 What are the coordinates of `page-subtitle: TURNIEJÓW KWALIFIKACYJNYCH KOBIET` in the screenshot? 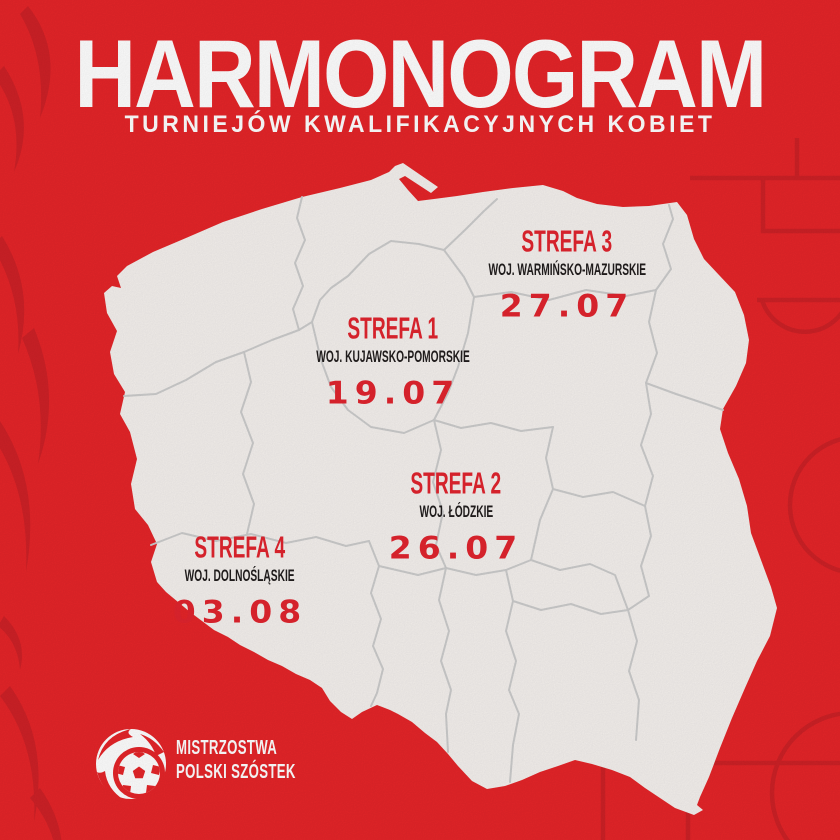 It's located at (420, 124).